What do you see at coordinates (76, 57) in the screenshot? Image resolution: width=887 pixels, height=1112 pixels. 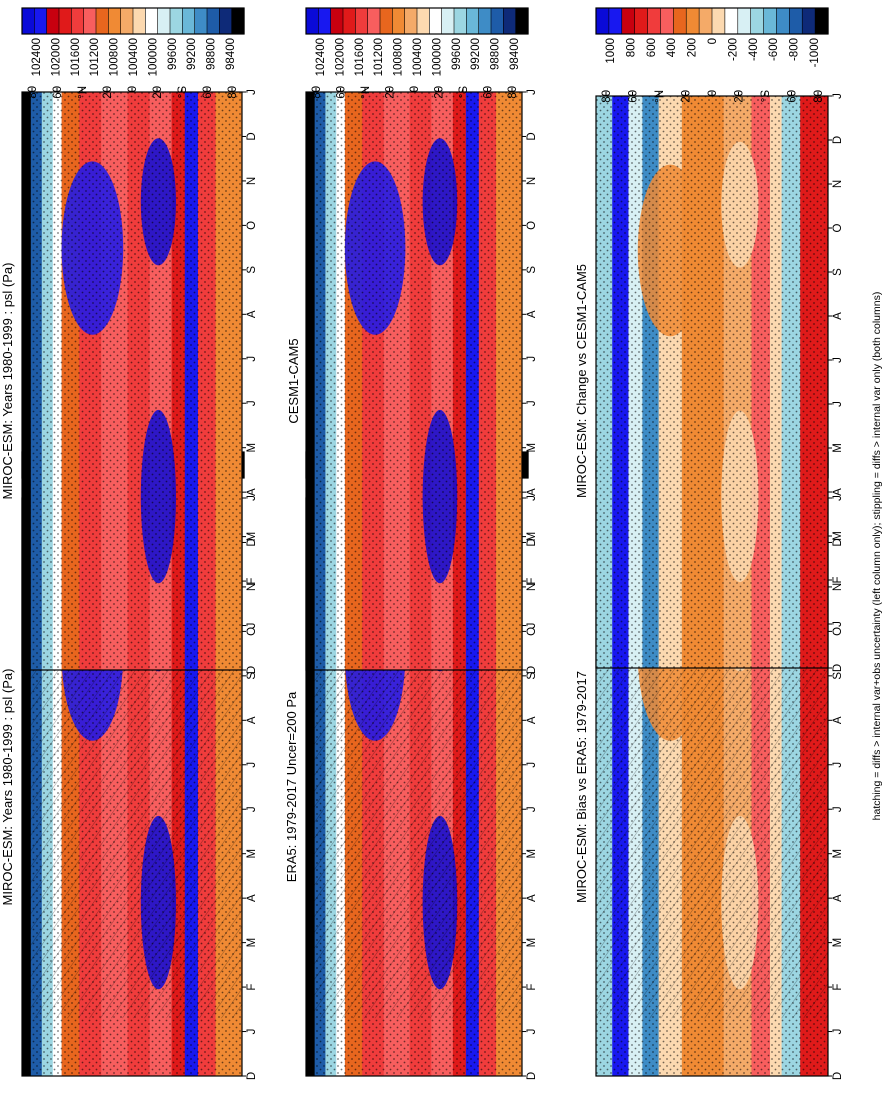 I see `colorbar-tick-label: 101600` at bounding box center [76, 57].